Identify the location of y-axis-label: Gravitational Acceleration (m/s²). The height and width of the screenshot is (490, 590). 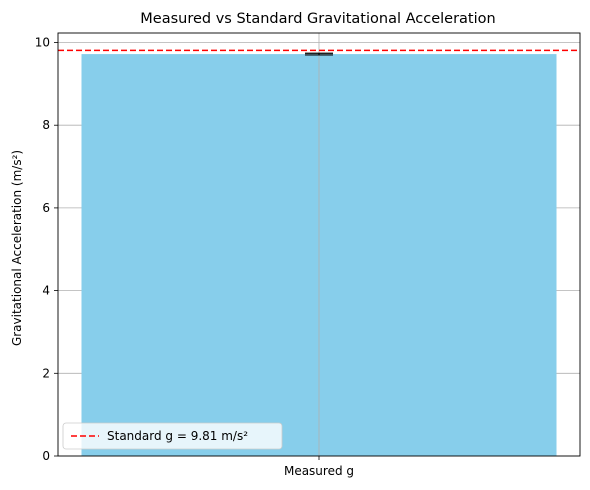
(17, 248).